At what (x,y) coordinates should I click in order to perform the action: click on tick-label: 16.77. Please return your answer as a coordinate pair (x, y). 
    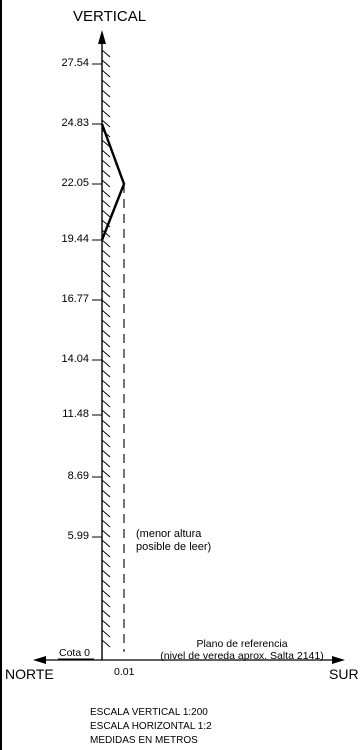
    Looking at the image, I should click on (75, 299).